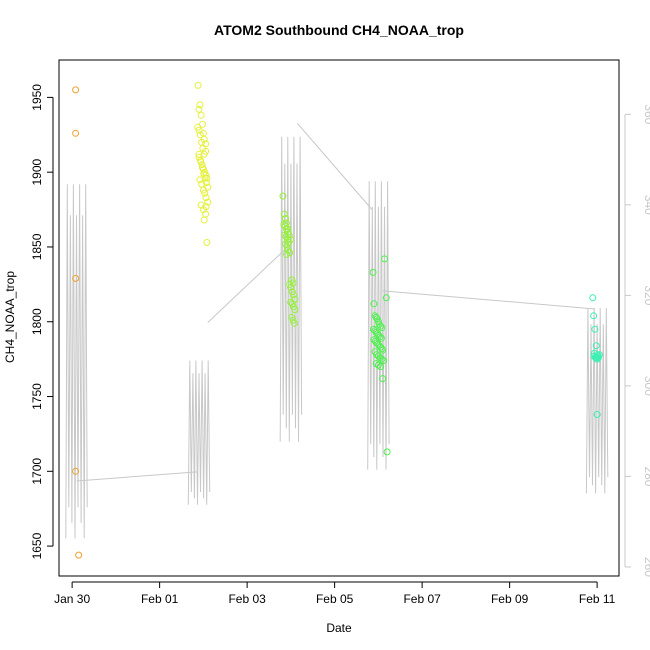  What do you see at coordinates (646, 295) in the screenshot?
I see `y-right-tick-label: 320` at bounding box center [646, 295].